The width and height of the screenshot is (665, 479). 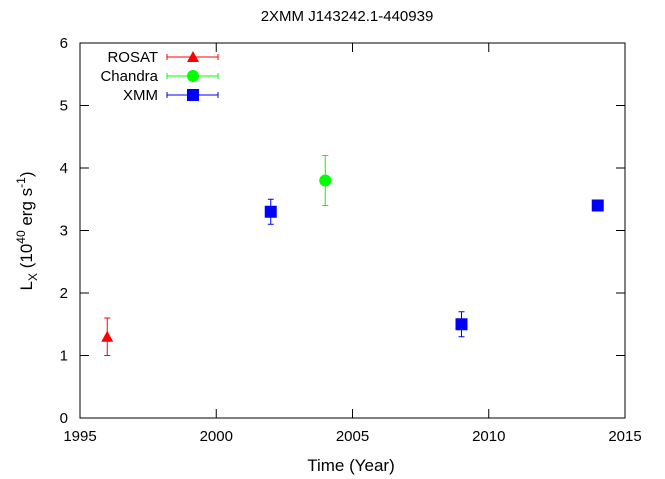 What do you see at coordinates (488, 436) in the screenshot?
I see `x-tick-label: 2010` at bounding box center [488, 436].